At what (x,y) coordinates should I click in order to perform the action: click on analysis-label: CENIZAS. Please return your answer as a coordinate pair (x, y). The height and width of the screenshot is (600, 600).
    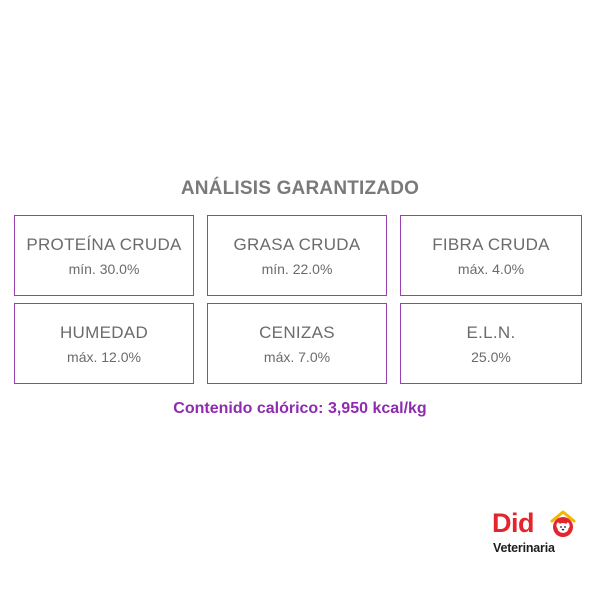
    Looking at the image, I should click on (297, 332).